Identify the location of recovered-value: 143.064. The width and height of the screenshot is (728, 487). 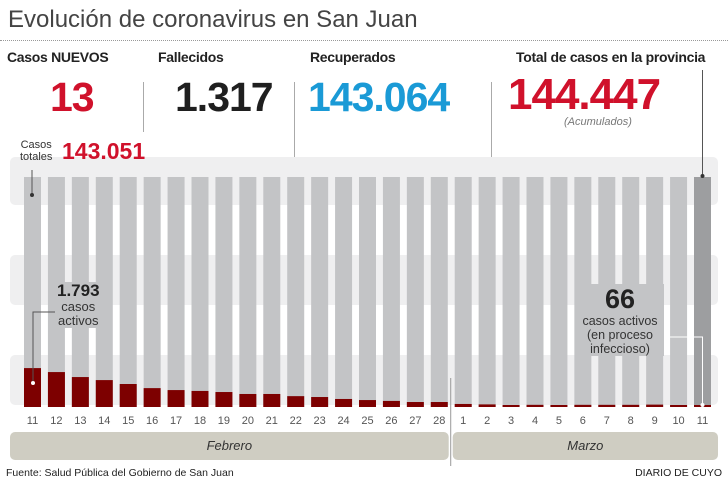
(379, 97).